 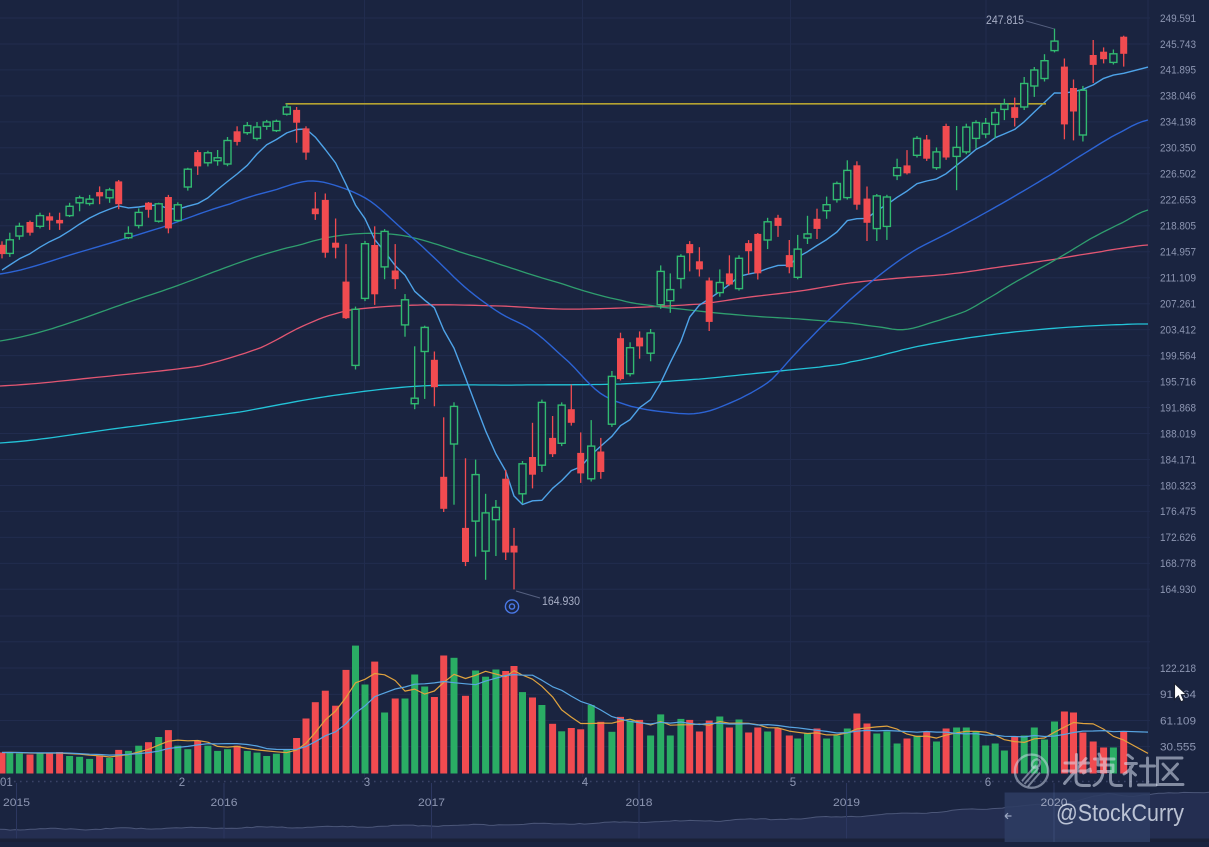 What do you see at coordinates (1178, 123) in the screenshot?
I see `svg-text: 234.198` at bounding box center [1178, 123].